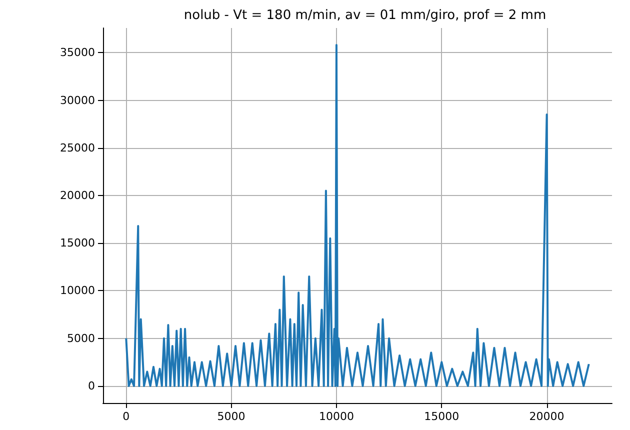 The height and width of the screenshot is (430, 630). Describe the element at coordinates (77, 100) in the screenshot. I see `y-tick-label: 30000` at that location.